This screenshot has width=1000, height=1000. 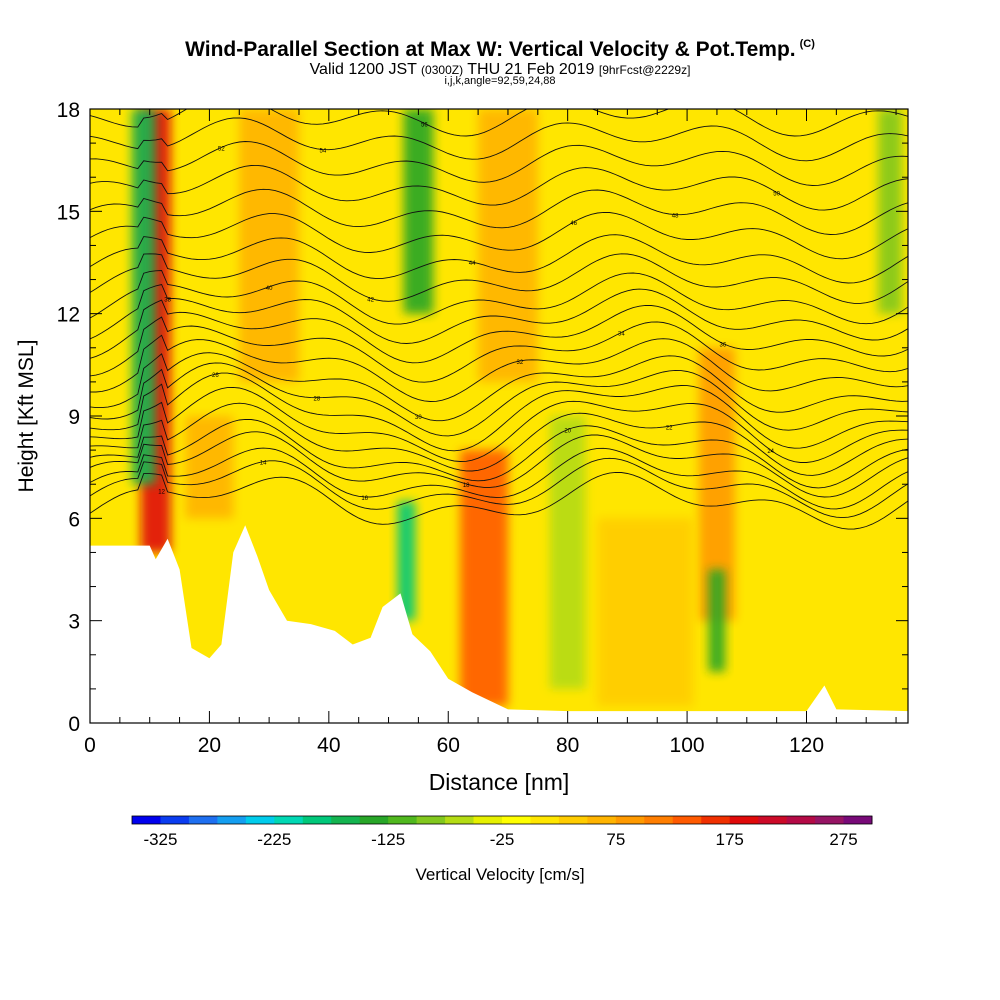 What do you see at coordinates (675, 217) in the screenshot?
I see `theta-contour-label: 48` at bounding box center [675, 217].